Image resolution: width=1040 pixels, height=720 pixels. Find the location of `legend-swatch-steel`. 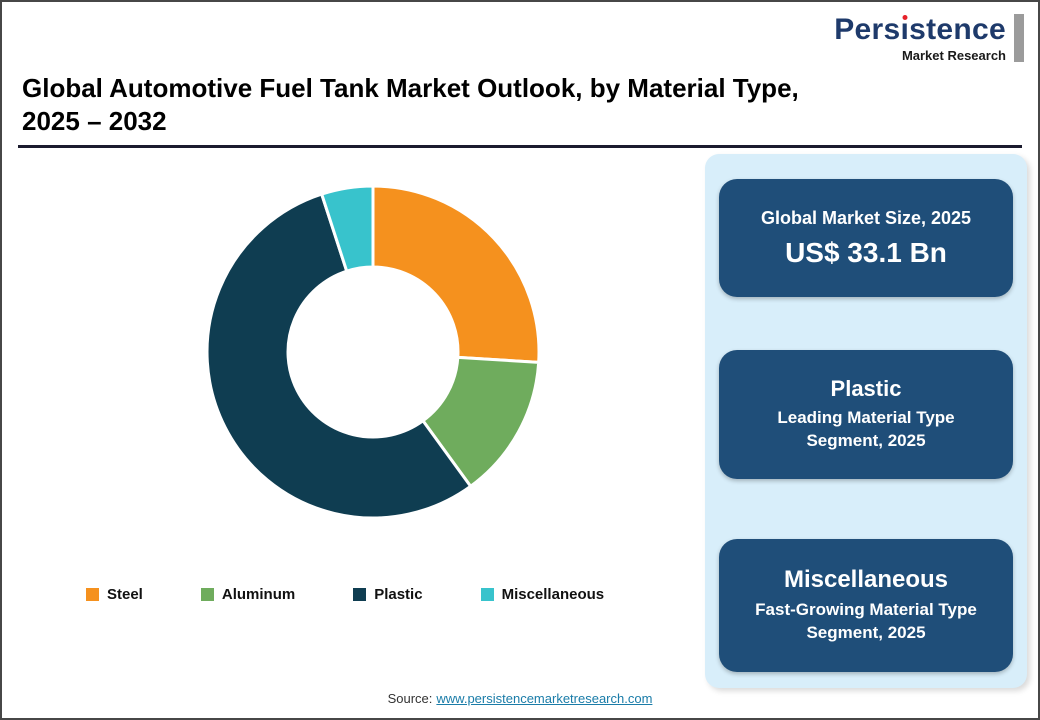

legend-swatch-steel is located at coordinates (92, 594).